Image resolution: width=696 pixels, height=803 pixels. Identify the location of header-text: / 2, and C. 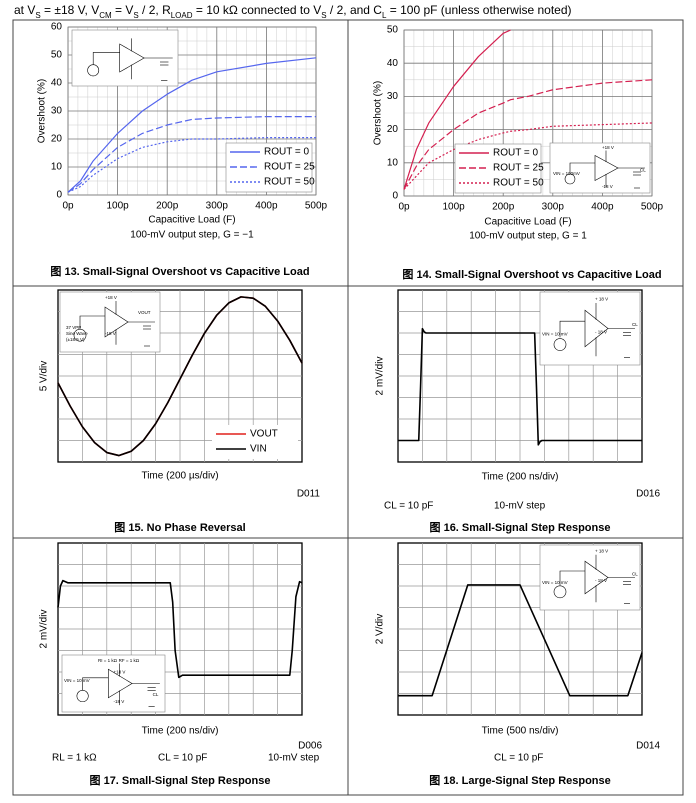
(355, 10).